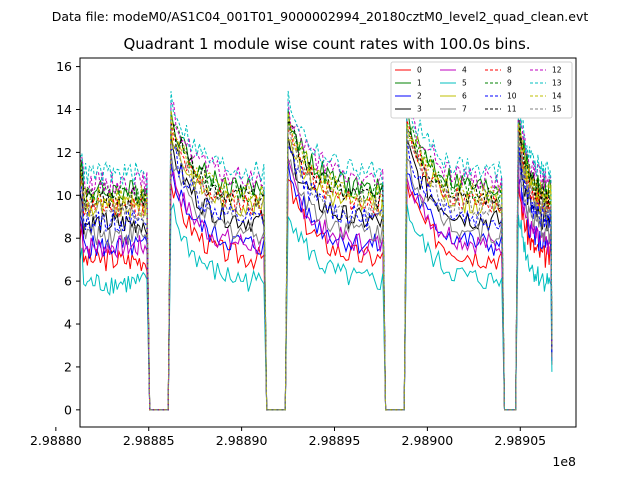 The image size is (640, 480). What do you see at coordinates (557, 70) in the screenshot?
I see `legend-label-12: 12` at bounding box center [557, 70].